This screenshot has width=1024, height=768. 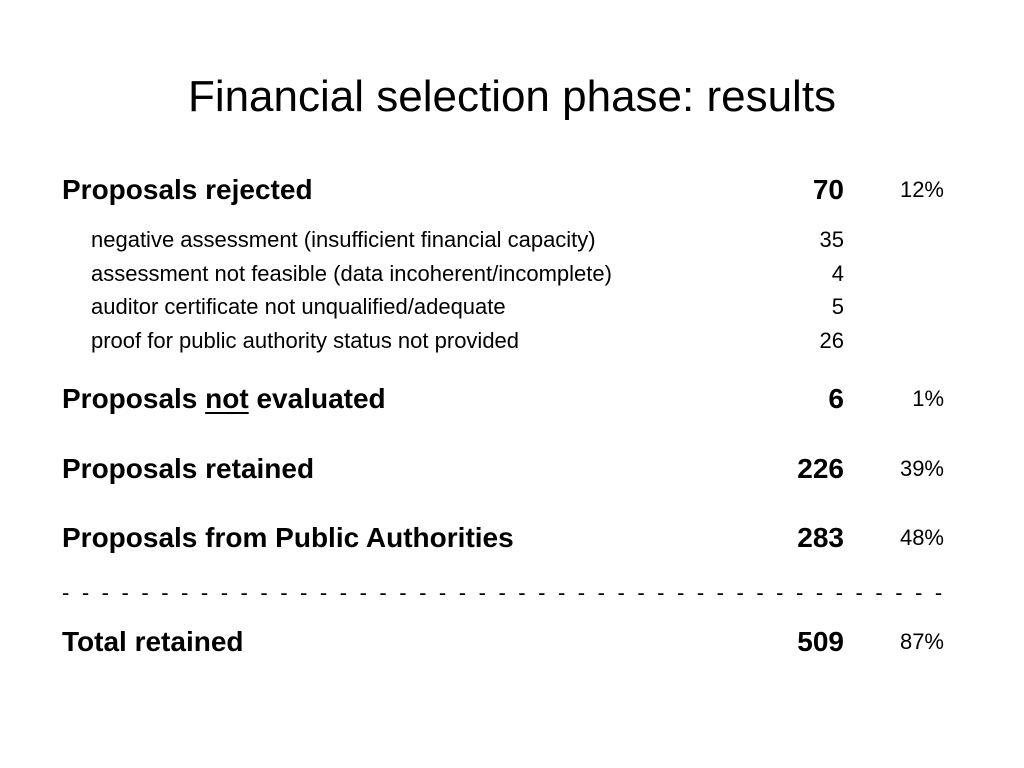 What do you see at coordinates (837, 273) in the screenshot?
I see `rejected-reason-count: 4` at bounding box center [837, 273].